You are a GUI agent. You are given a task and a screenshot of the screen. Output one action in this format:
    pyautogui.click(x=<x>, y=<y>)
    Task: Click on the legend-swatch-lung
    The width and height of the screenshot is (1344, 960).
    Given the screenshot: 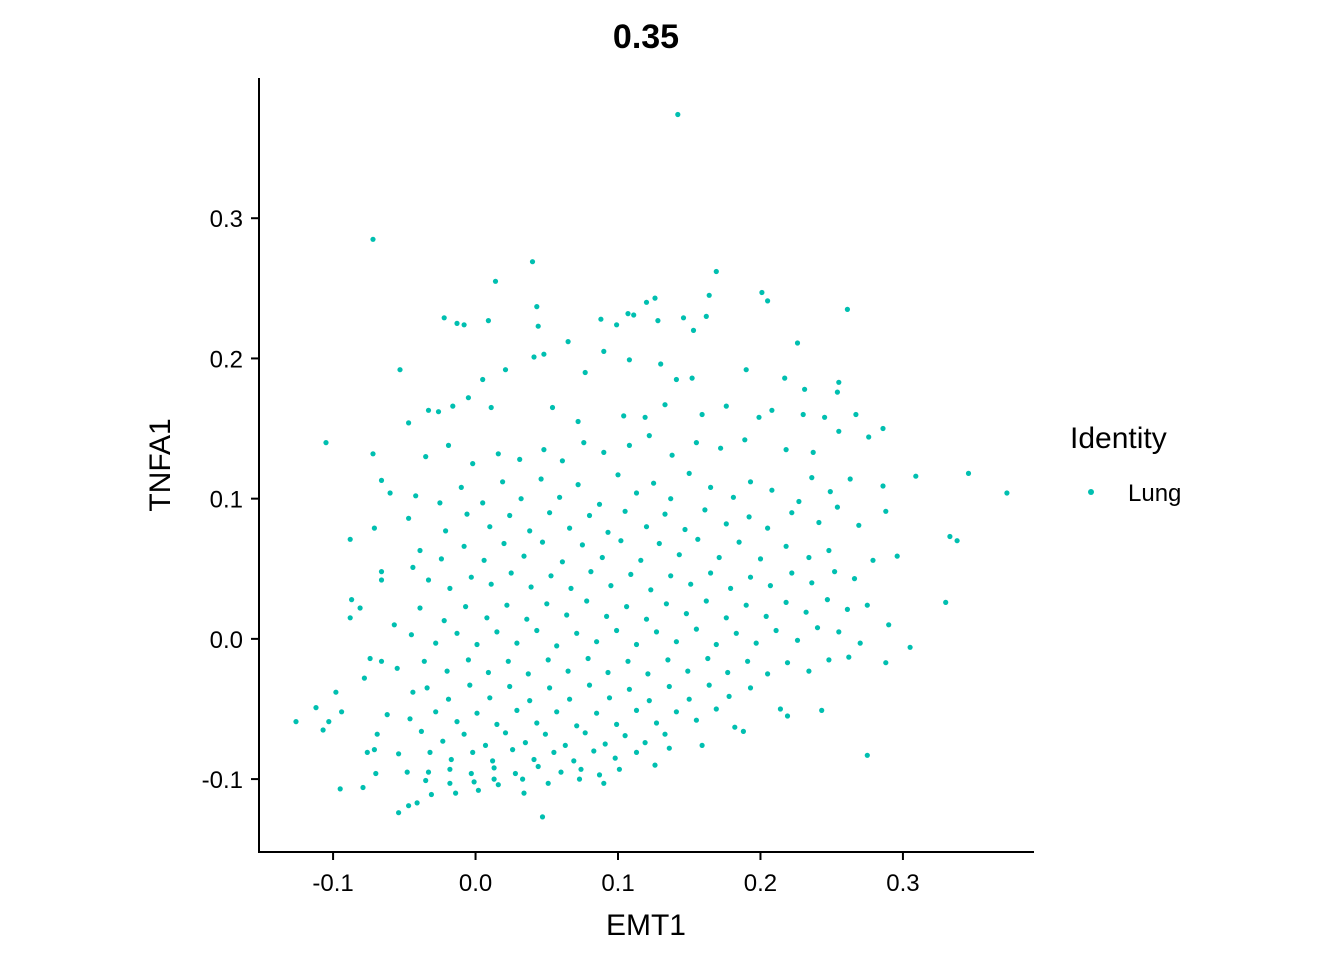 What is the action you would take?
    pyautogui.click(x=1091, y=492)
    